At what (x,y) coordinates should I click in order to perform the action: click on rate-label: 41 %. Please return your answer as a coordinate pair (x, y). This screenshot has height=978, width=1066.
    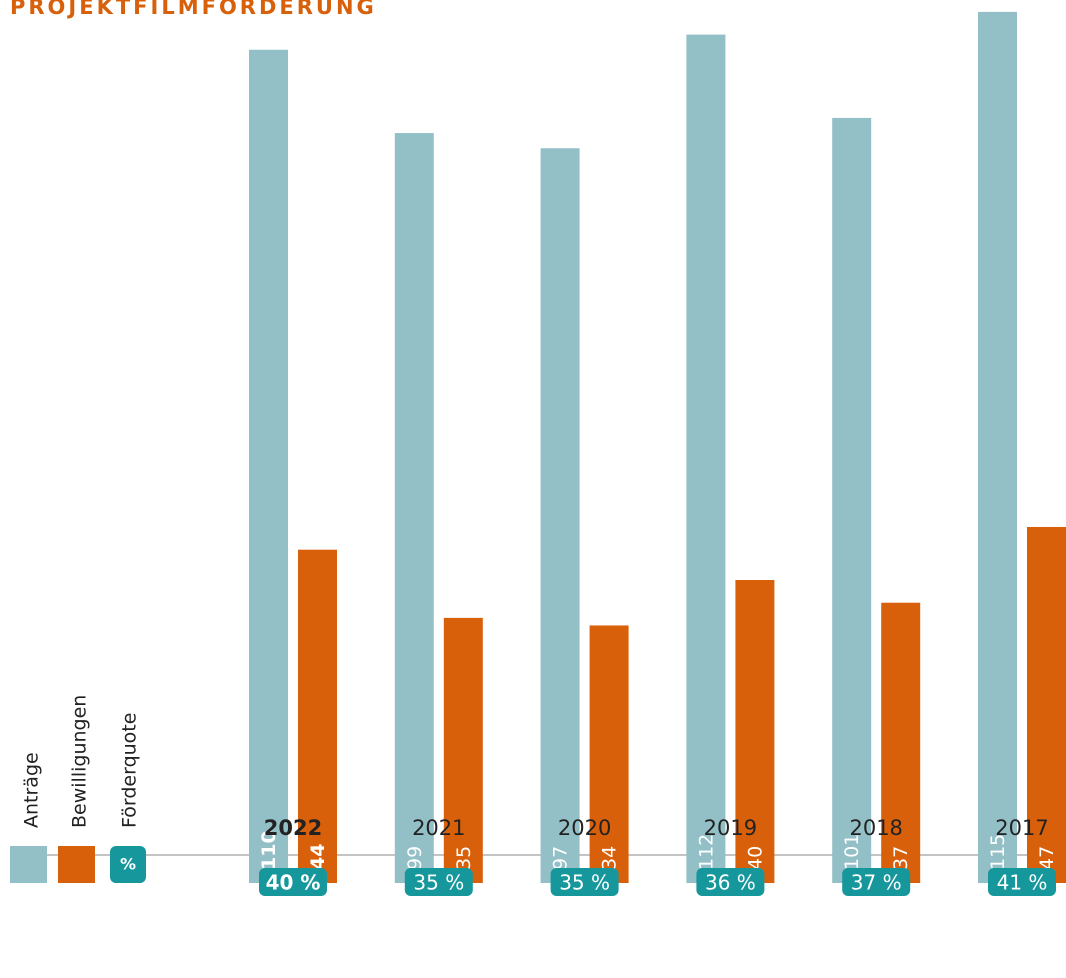
    Looking at the image, I should click on (1022, 883).